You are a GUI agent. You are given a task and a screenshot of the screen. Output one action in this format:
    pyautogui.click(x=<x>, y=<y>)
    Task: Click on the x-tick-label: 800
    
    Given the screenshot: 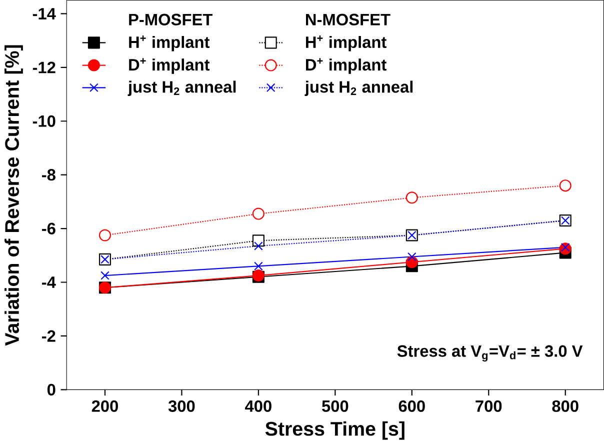 What is the action you would take?
    pyautogui.click(x=565, y=406)
    